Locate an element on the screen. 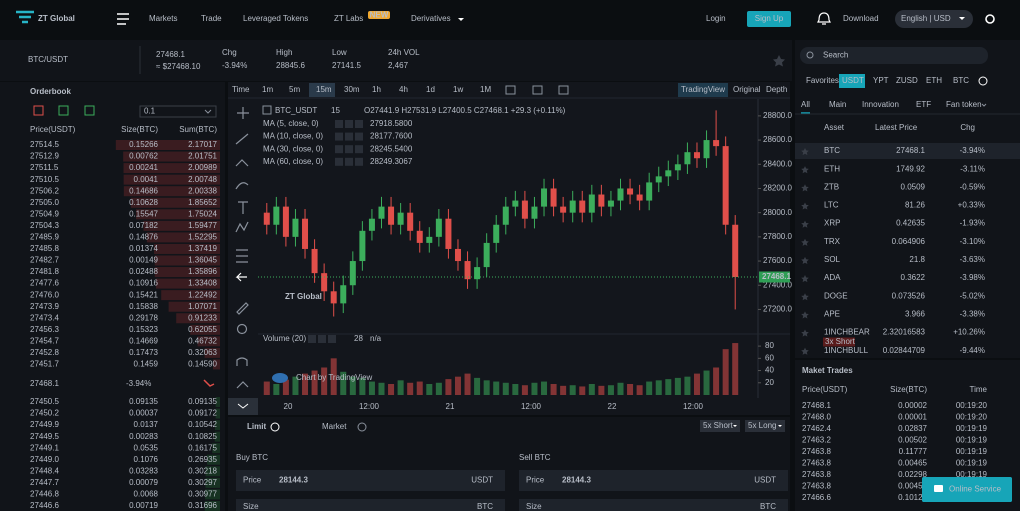  interval-button: 1m is located at coordinates (267, 89).